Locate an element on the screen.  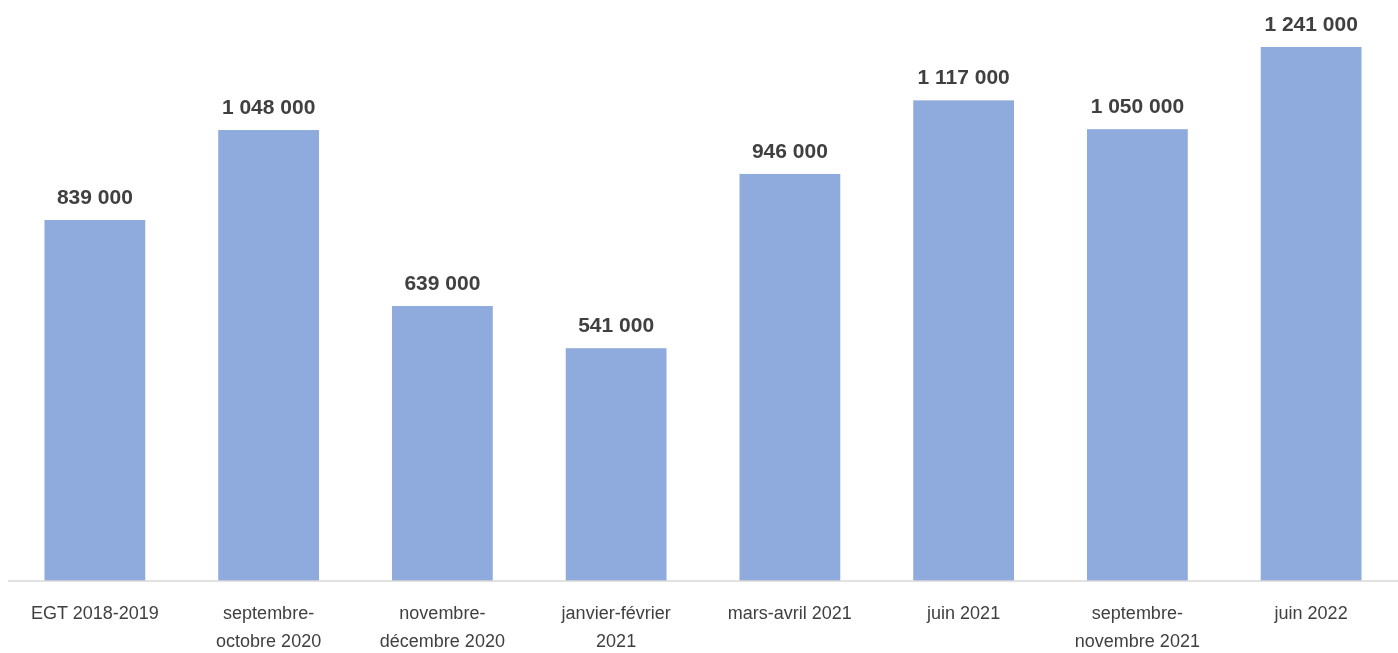
x-tick-label: novembre- décembre 2020 is located at coordinates (442, 627).